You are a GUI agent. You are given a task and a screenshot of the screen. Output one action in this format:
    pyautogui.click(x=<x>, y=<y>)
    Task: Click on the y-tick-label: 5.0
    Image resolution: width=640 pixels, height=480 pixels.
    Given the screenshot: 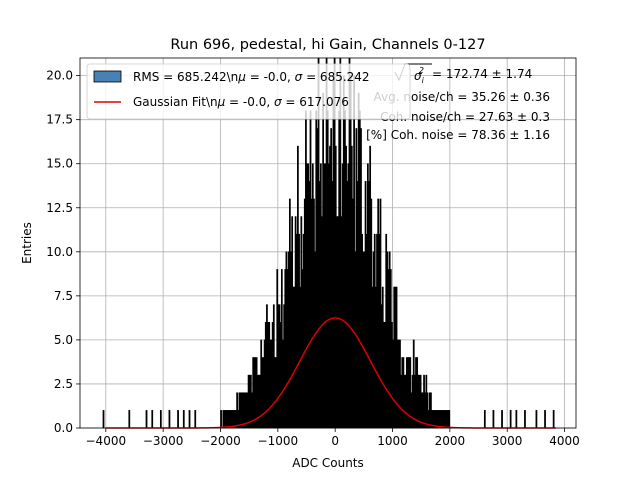 What is the action you would take?
    pyautogui.click(x=63, y=340)
    